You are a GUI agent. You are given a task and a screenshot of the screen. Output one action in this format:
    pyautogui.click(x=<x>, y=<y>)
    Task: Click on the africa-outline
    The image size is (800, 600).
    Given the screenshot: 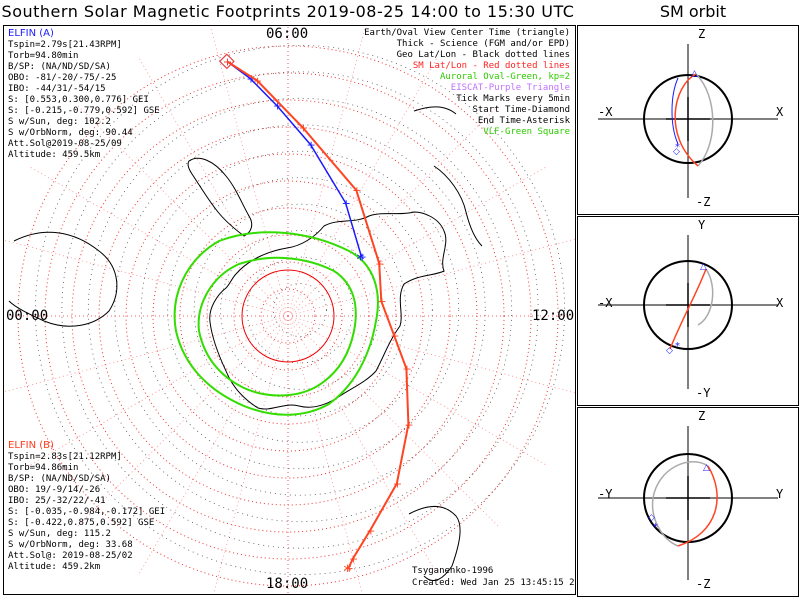 What is the action you would take?
    pyautogui.click(x=458, y=206)
    